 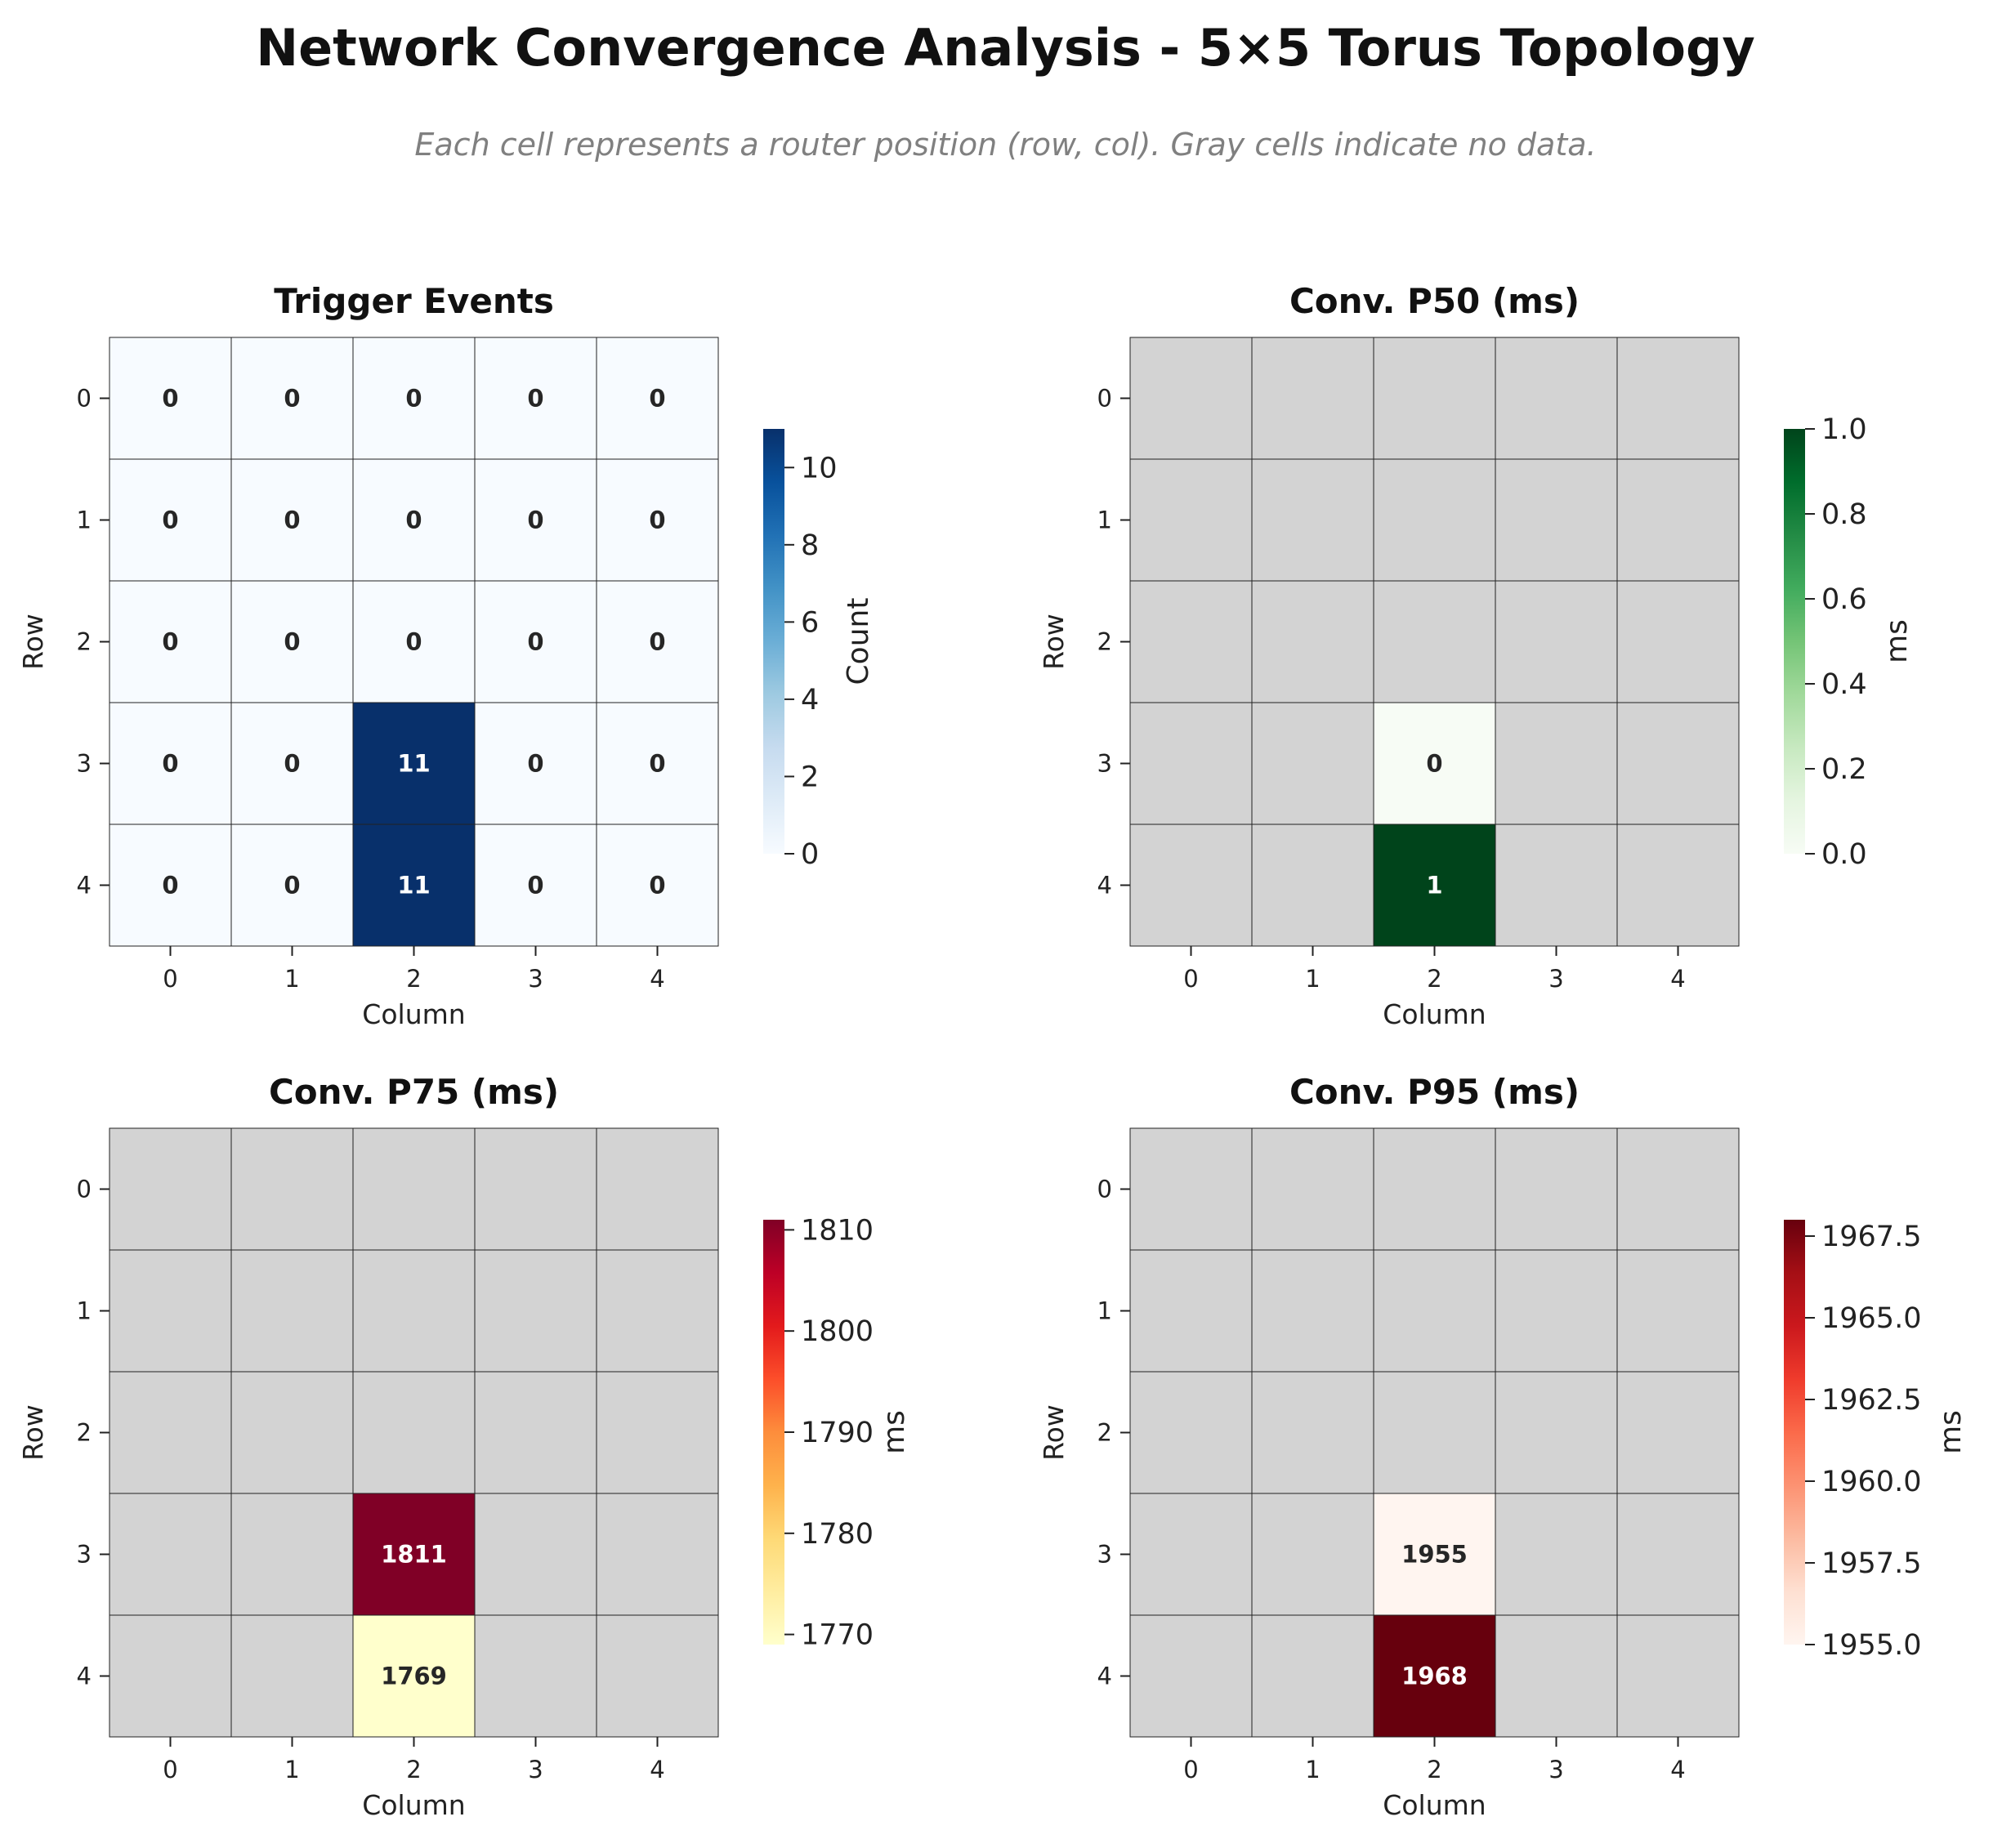 I want to click on heatmap-cell-r1-c0, so click(x=1191, y=520).